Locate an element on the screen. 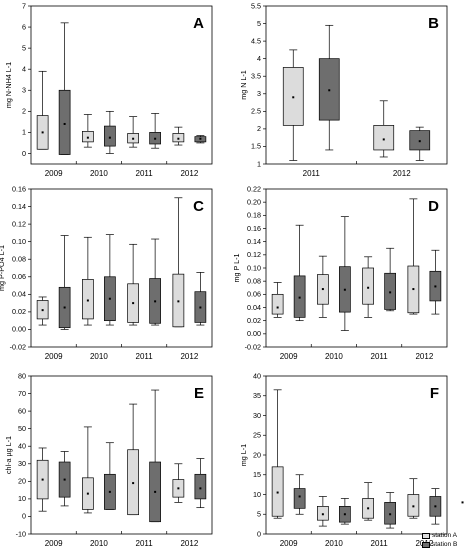 The height and width of the screenshot is (550, 469). y-tick-label: 40 is located at coordinates (22, 446).